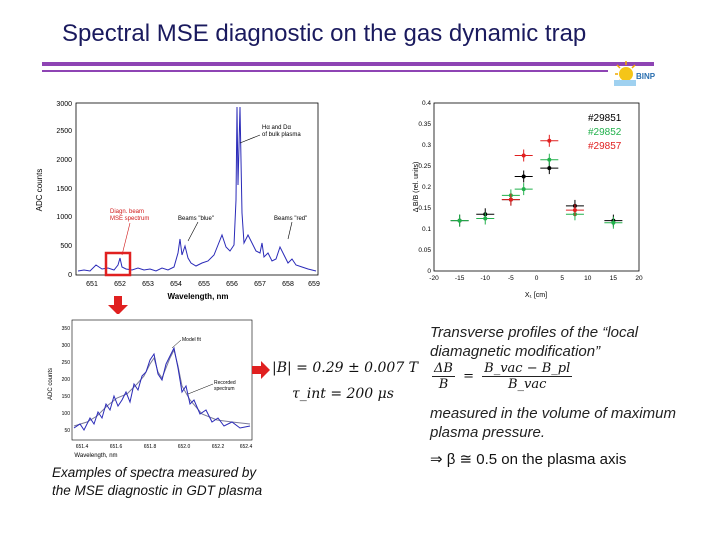 The height and width of the screenshot is (540, 720). Describe the element at coordinates (511, 278) in the screenshot. I see `profile-xtick: -5` at that location.